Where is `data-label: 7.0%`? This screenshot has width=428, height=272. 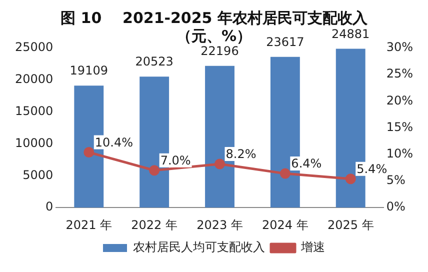 data-label: 7.0% is located at coordinates (175, 160).